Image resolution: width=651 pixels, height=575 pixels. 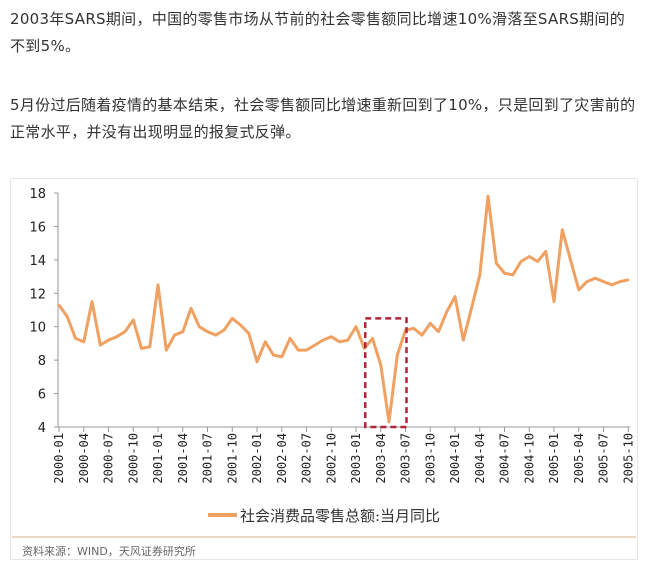 What do you see at coordinates (406, 458) in the screenshot?
I see `x-tick-label: 2003-07` at bounding box center [406, 458].